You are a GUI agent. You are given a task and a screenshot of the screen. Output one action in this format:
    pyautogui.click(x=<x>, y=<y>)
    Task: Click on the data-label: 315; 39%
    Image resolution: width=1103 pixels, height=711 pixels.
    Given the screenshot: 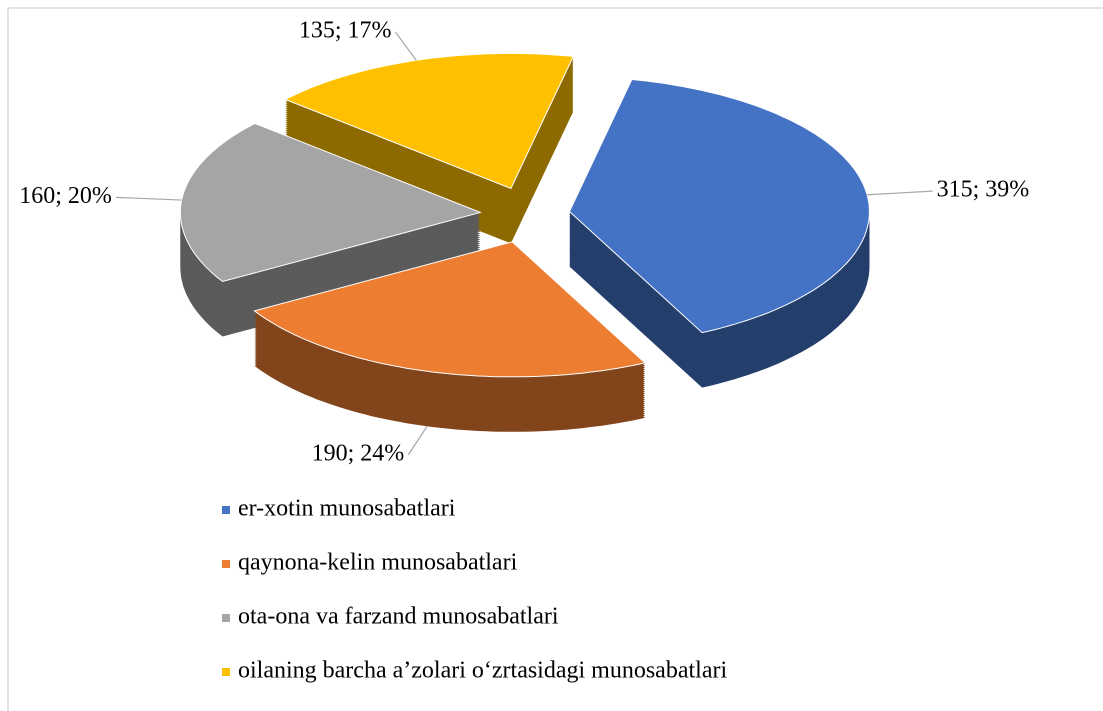 What is the action you would take?
    pyautogui.click(x=983, y=190)
    